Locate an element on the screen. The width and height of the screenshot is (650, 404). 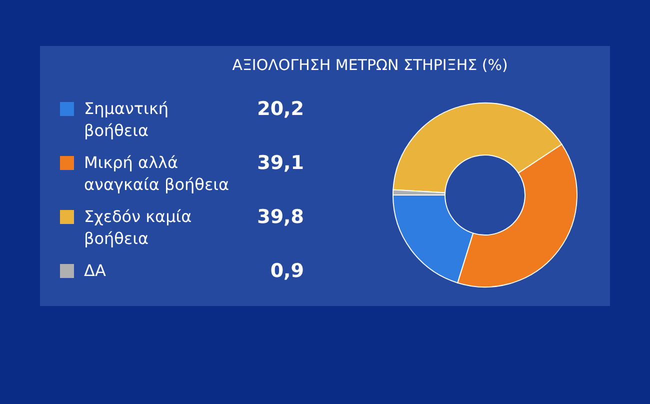
data-label: 39,8 is located at coordinates (280, 217).